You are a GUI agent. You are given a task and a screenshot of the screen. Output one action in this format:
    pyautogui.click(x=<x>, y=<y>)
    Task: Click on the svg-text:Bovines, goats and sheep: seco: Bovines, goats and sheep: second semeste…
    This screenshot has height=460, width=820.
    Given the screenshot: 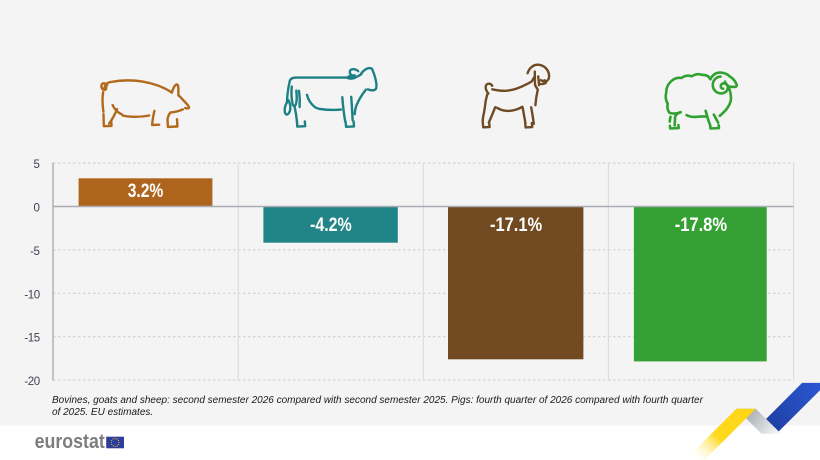 What is the action you would take?
    pyautogui.click(x=378, y=400)
    